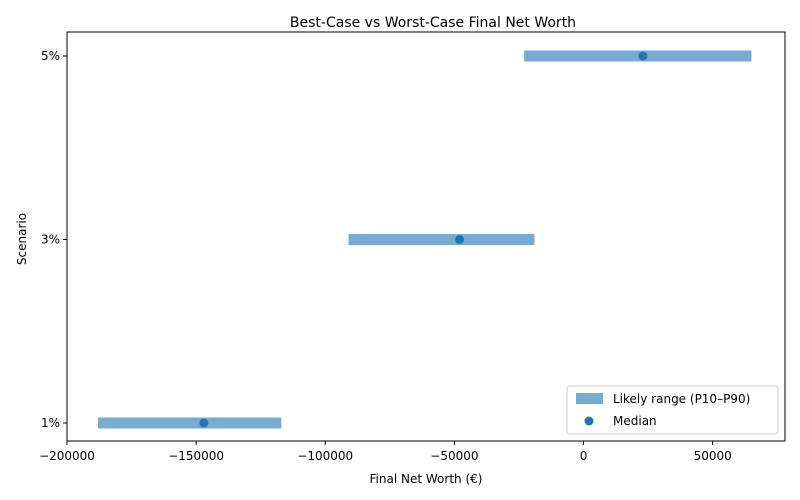 The height and width of the screenshot is (500, 800). What do you see at coordinates (635, 421) in the screenshot?
I see `legend-median-label: Median` at bounding box center [635, 421].